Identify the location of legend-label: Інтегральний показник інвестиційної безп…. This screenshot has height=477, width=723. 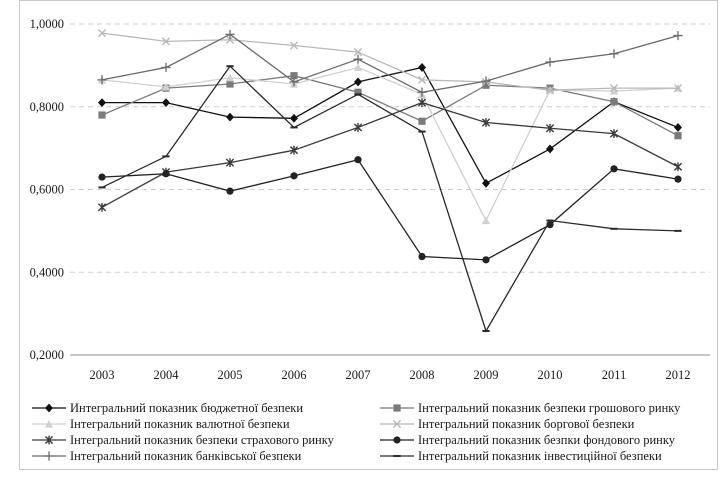
(540, 456).